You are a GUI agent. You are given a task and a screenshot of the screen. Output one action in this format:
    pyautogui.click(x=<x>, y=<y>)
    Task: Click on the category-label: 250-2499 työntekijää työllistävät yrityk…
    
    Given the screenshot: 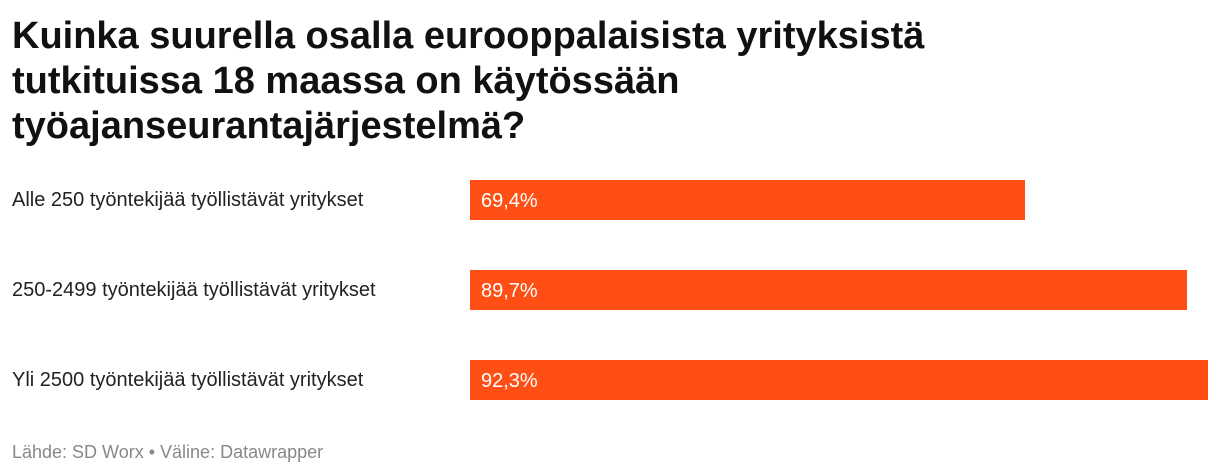 What is the action you would take?
    pyautogui.click(x=194, y=290)
    